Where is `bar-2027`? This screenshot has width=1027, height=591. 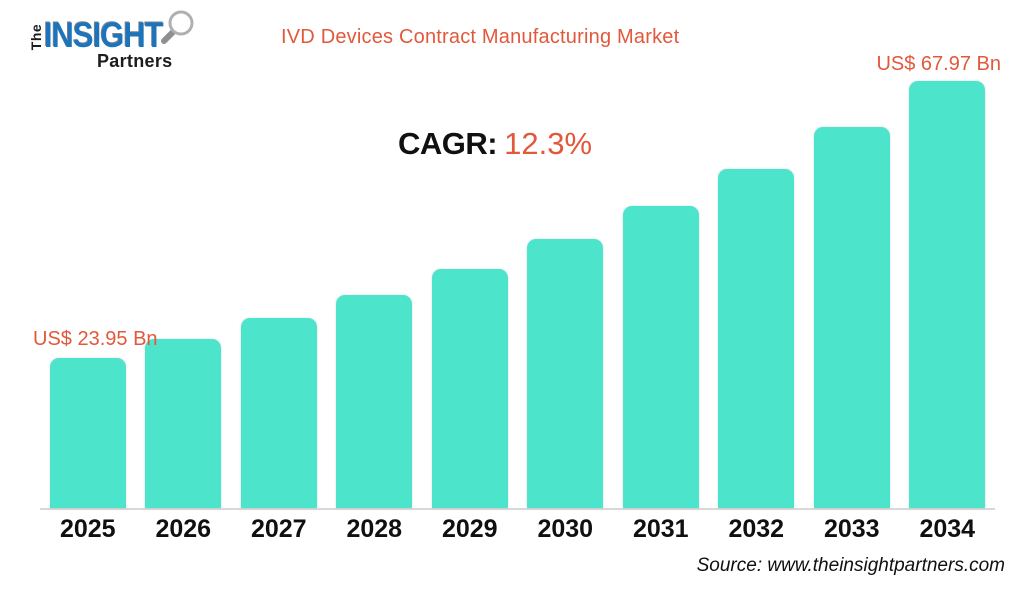 bar-2027 is located at coordinates (278, 413).